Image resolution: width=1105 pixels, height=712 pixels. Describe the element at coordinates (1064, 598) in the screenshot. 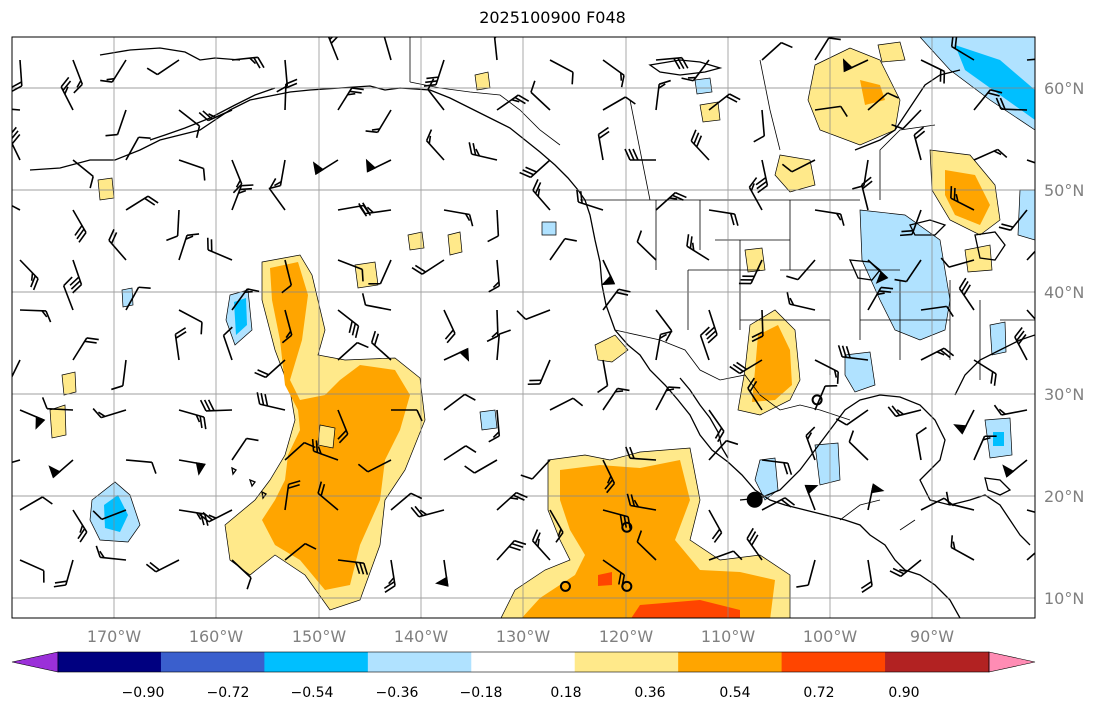

I see `lat-tick-label: 10°N` at that location.